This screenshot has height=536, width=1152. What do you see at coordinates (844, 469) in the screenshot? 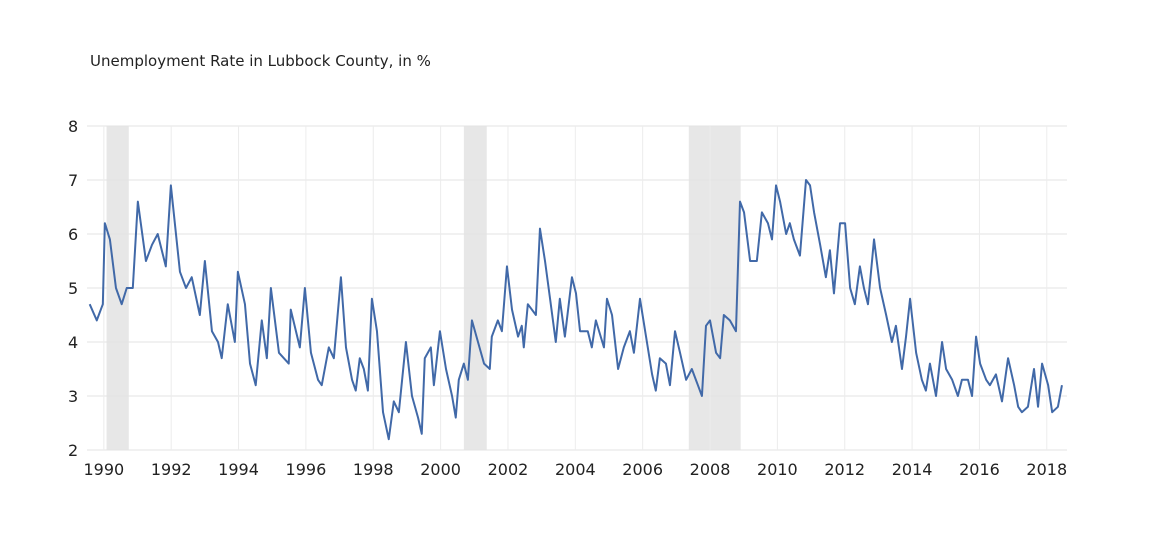
I see `x-tick-label: 2012` at bounding box center [844, 469].